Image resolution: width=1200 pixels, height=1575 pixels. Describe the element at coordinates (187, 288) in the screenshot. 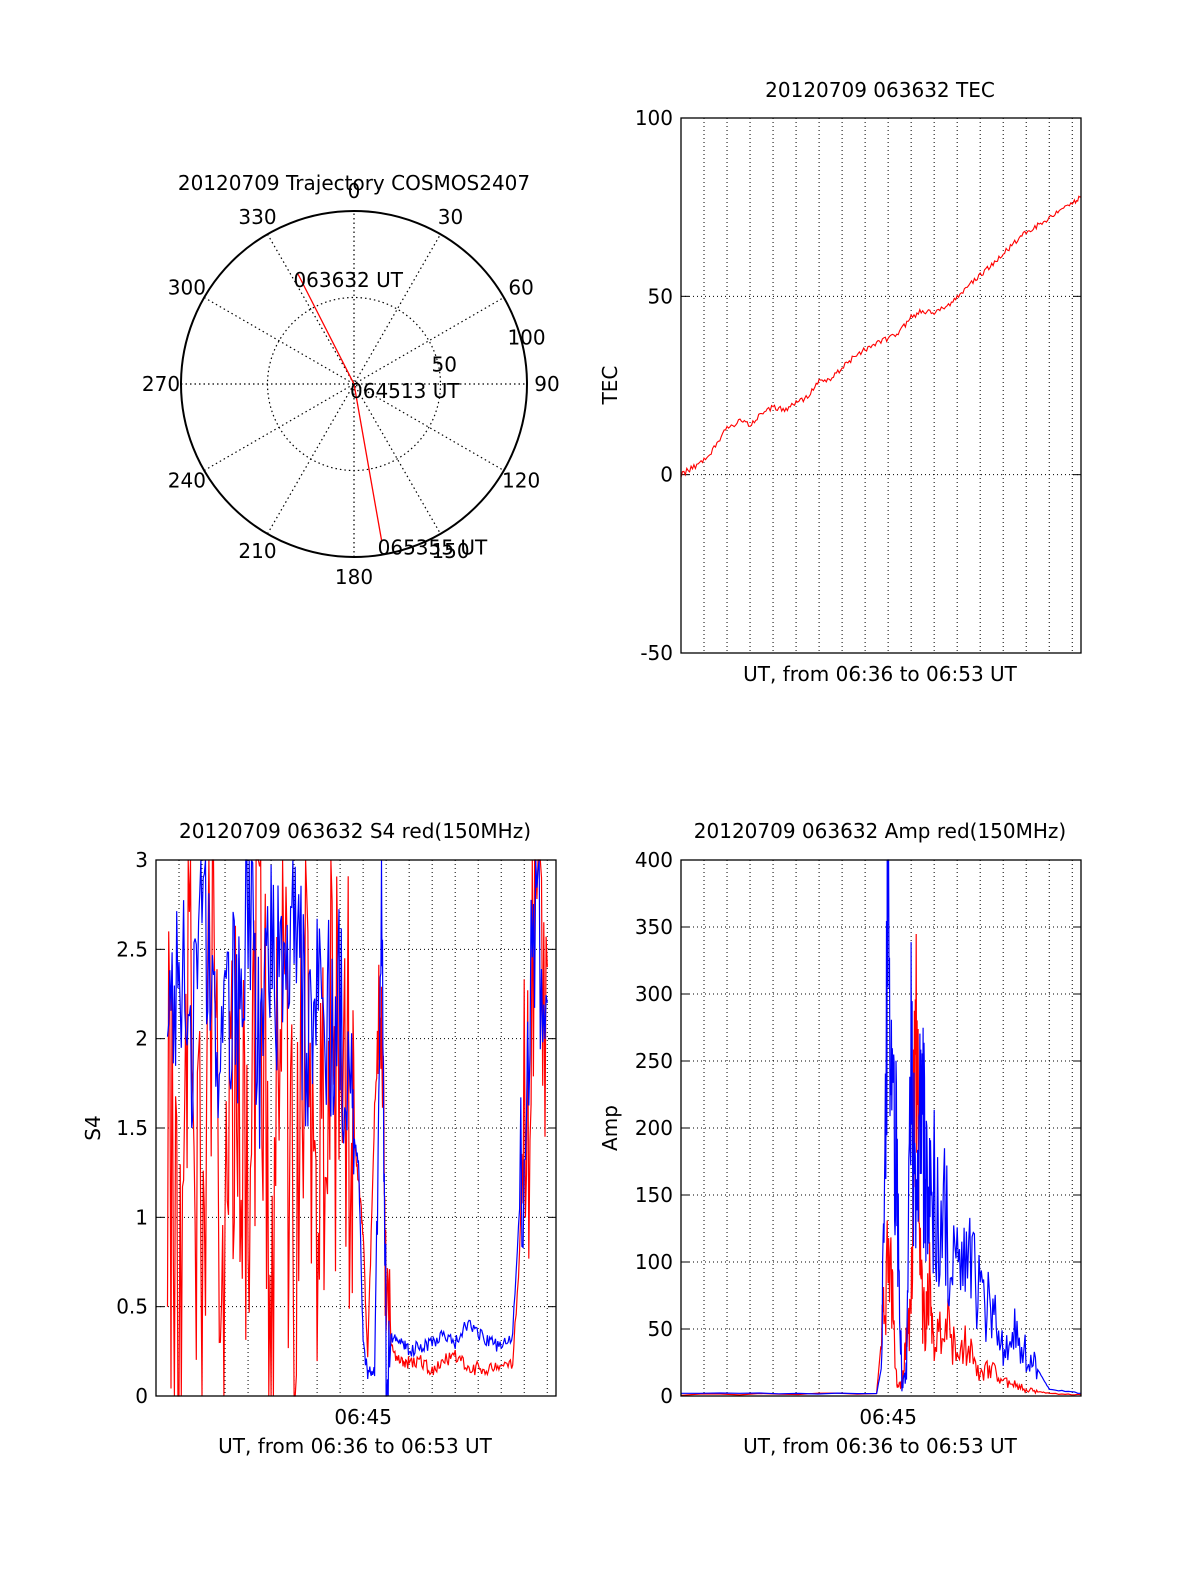

I see `polar-angle-label: 300` at that location.